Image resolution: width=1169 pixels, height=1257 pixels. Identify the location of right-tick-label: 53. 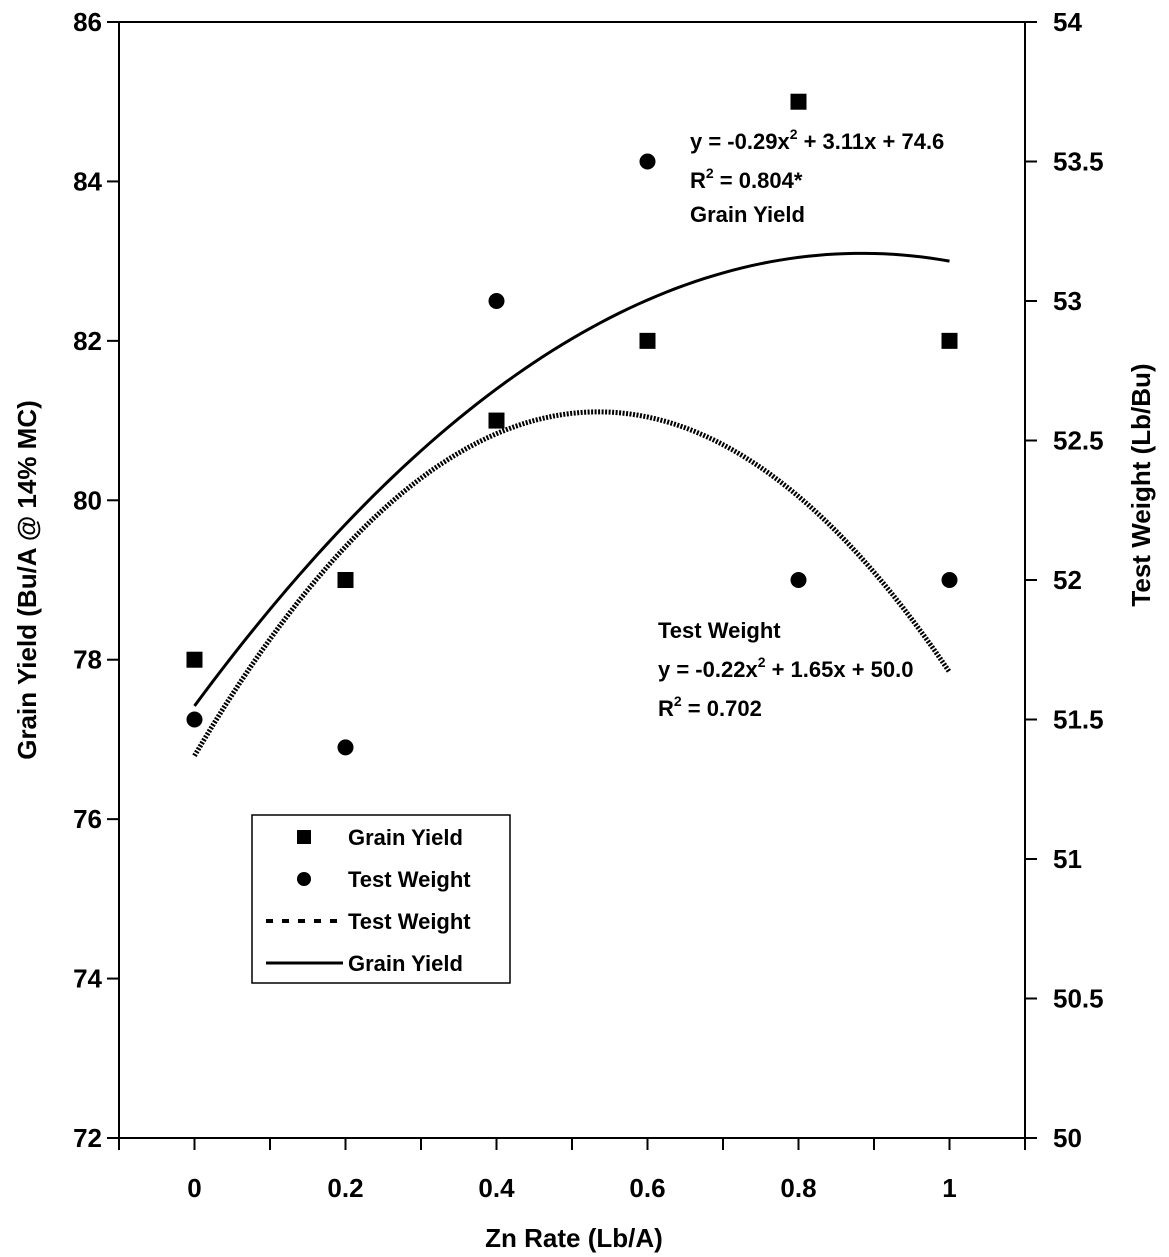
(1067, 301).